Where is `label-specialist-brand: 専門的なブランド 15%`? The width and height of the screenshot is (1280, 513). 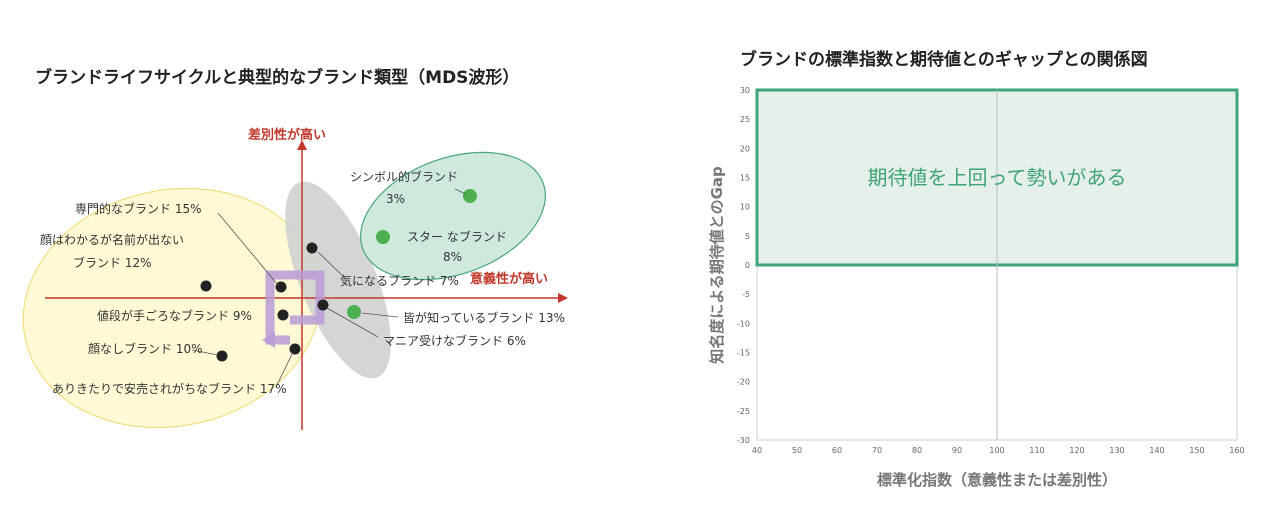 label-specialist-brand: 専門的なブランド 15% is located at coordinates (138, 208).